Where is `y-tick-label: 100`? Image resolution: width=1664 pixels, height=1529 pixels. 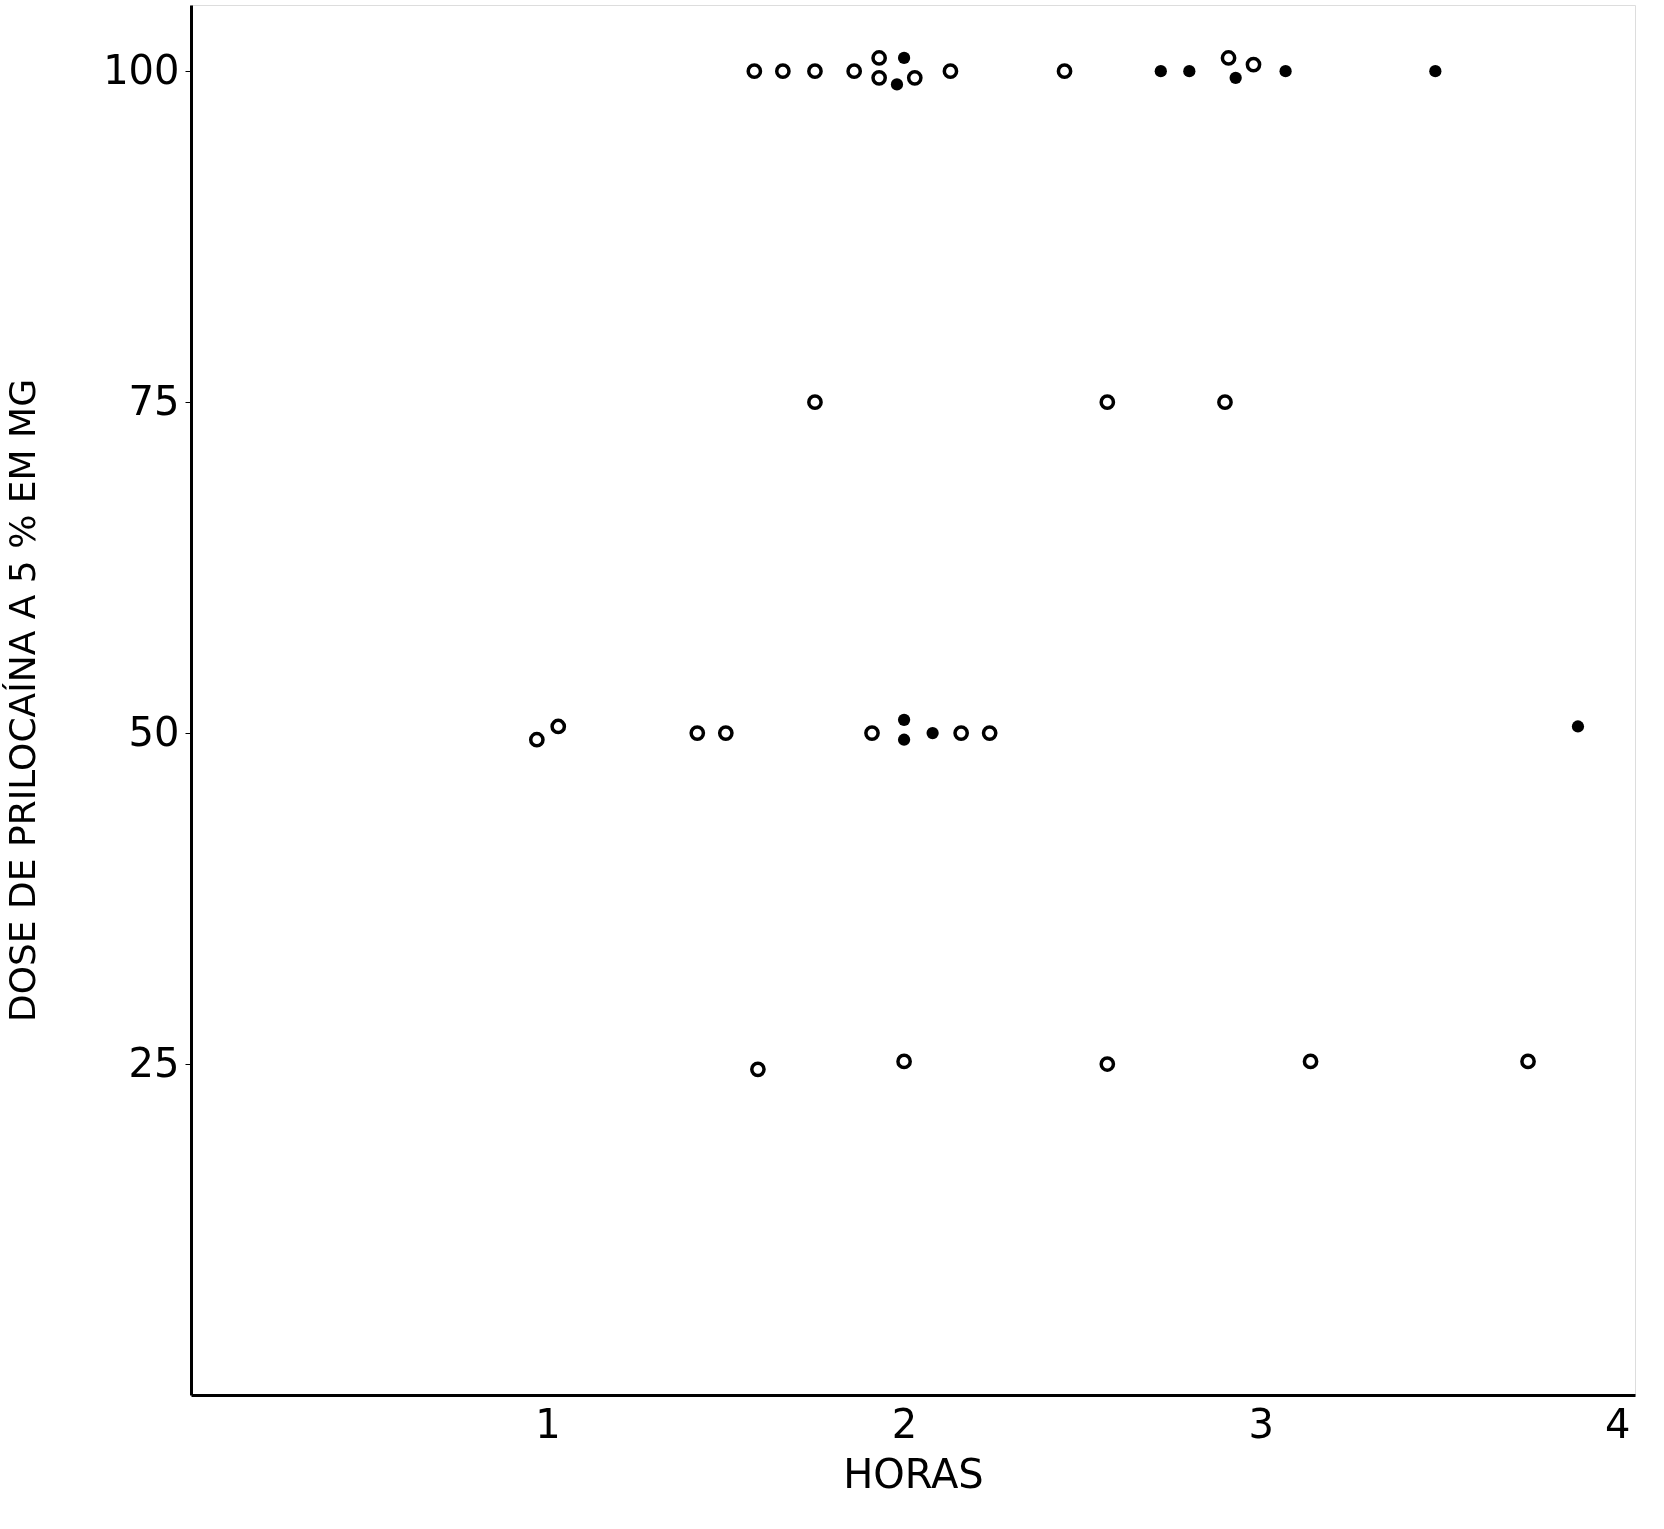
y-tick-label: 100 is located at coordinates (141, 69).